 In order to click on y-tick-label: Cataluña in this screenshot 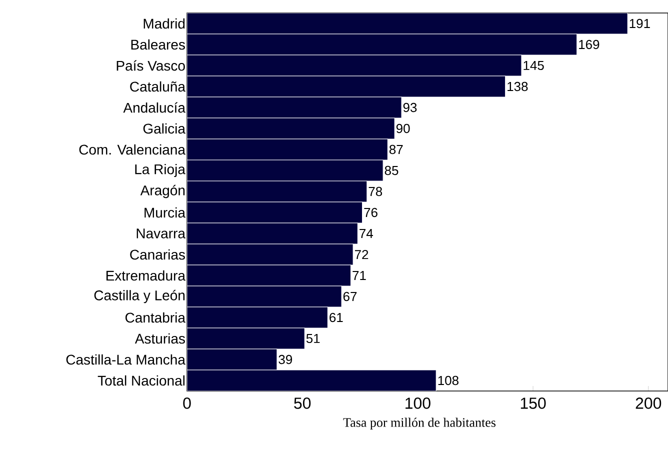, I will do `click(158, 86)`.